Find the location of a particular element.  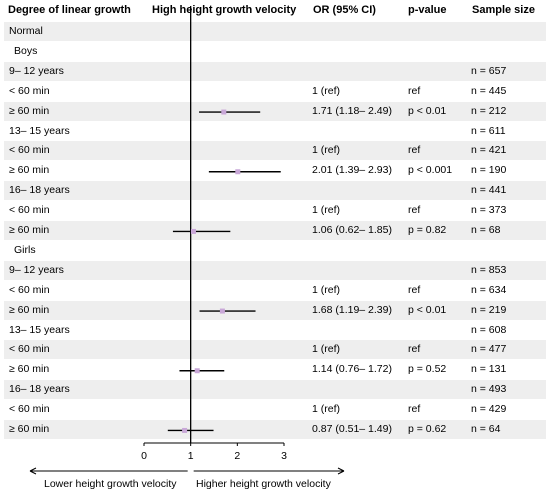

x-tick-label: 0 is located at coordinates (144, 456).